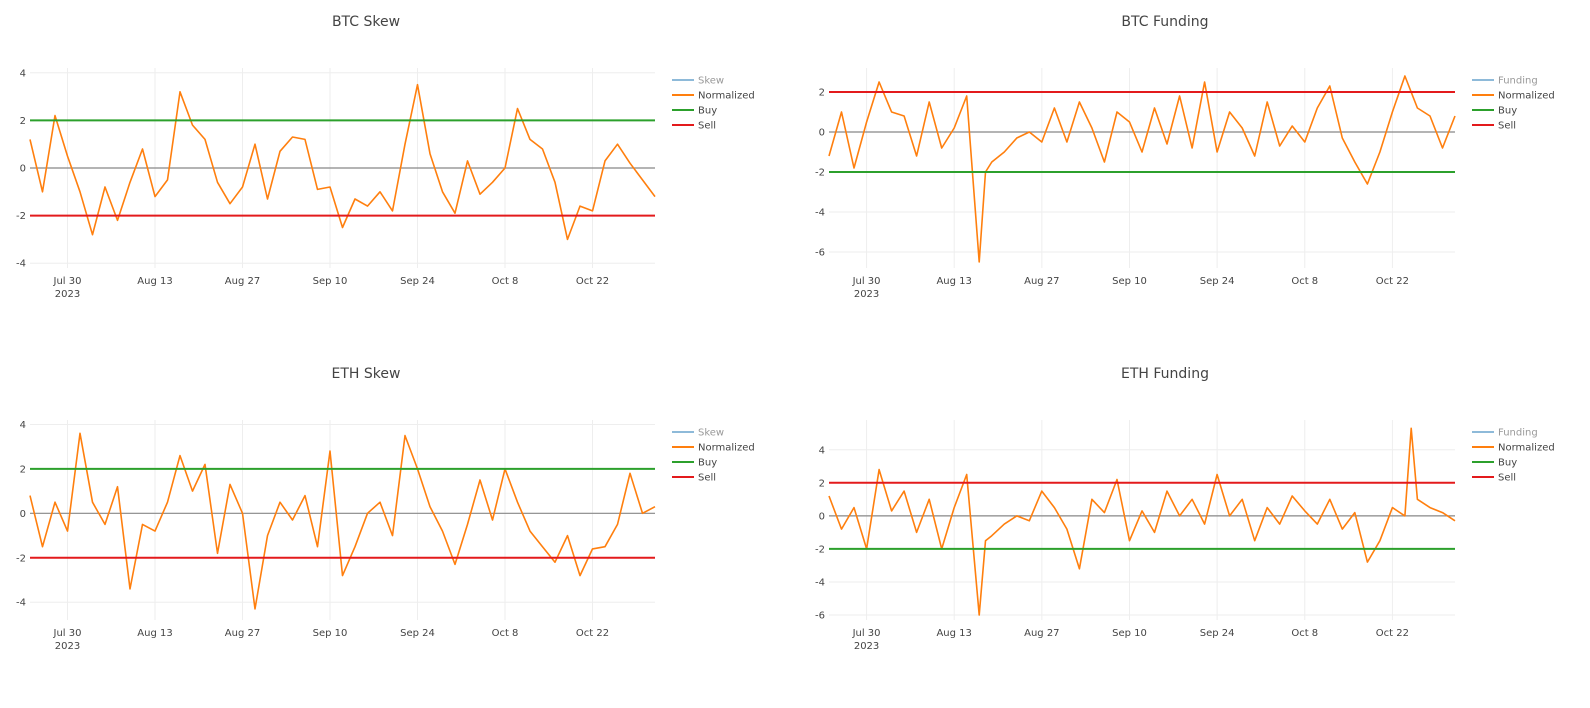 This screenshot has height=708, width=1590. I want to click on chart-title: ETH Skew, so click(366, 374).